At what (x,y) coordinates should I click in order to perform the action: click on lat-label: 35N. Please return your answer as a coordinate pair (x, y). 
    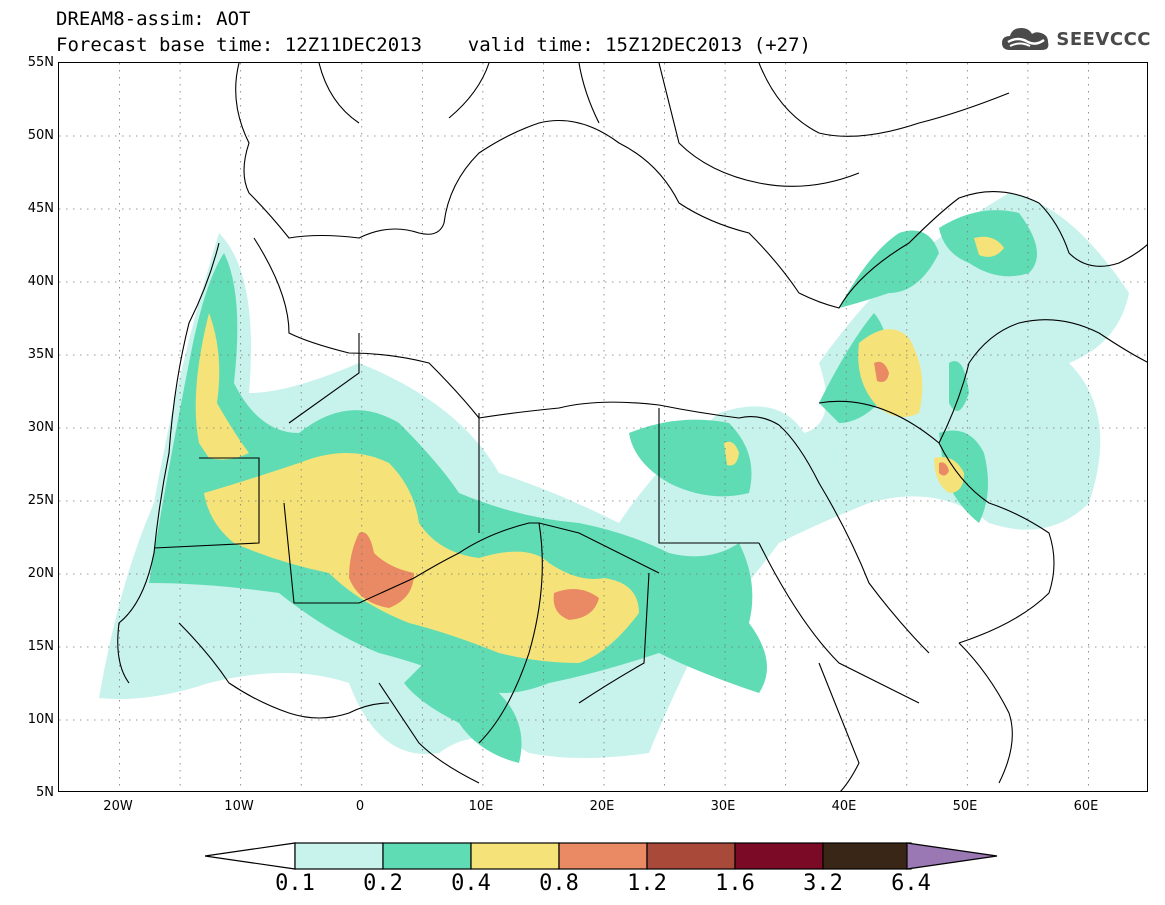
    Looking at the image, I should click on (40, 354).